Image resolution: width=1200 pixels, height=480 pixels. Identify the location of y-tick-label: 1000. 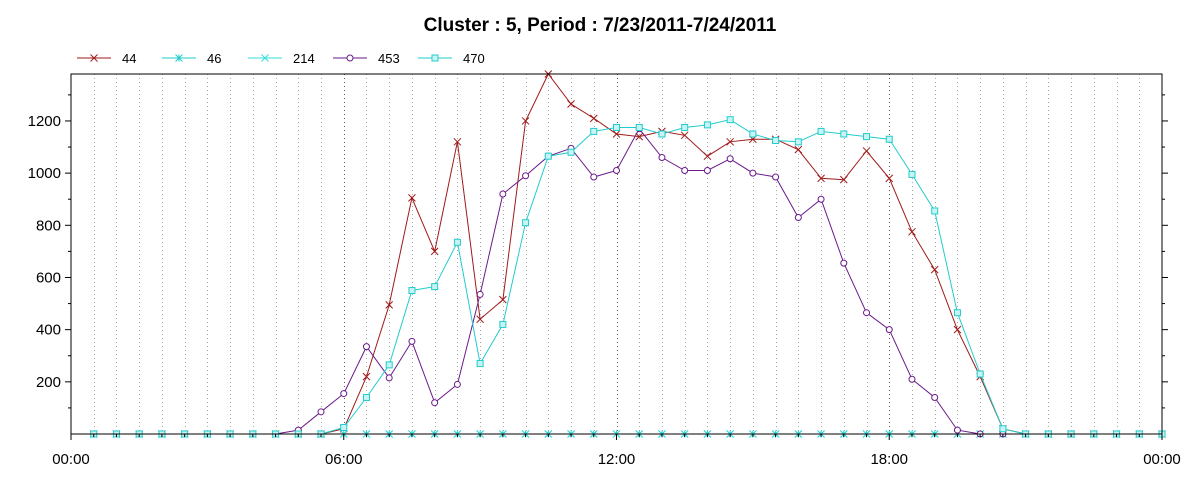
(44, 173).